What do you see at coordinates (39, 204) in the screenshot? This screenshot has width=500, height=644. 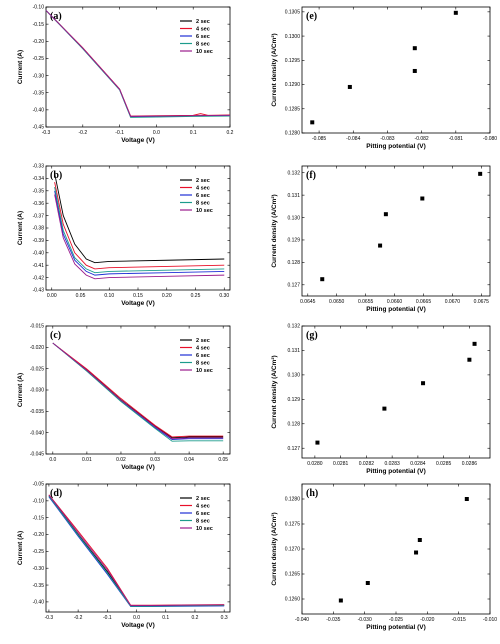 I see `y-tick-label: -0.36` at bounding box center [39, 204].